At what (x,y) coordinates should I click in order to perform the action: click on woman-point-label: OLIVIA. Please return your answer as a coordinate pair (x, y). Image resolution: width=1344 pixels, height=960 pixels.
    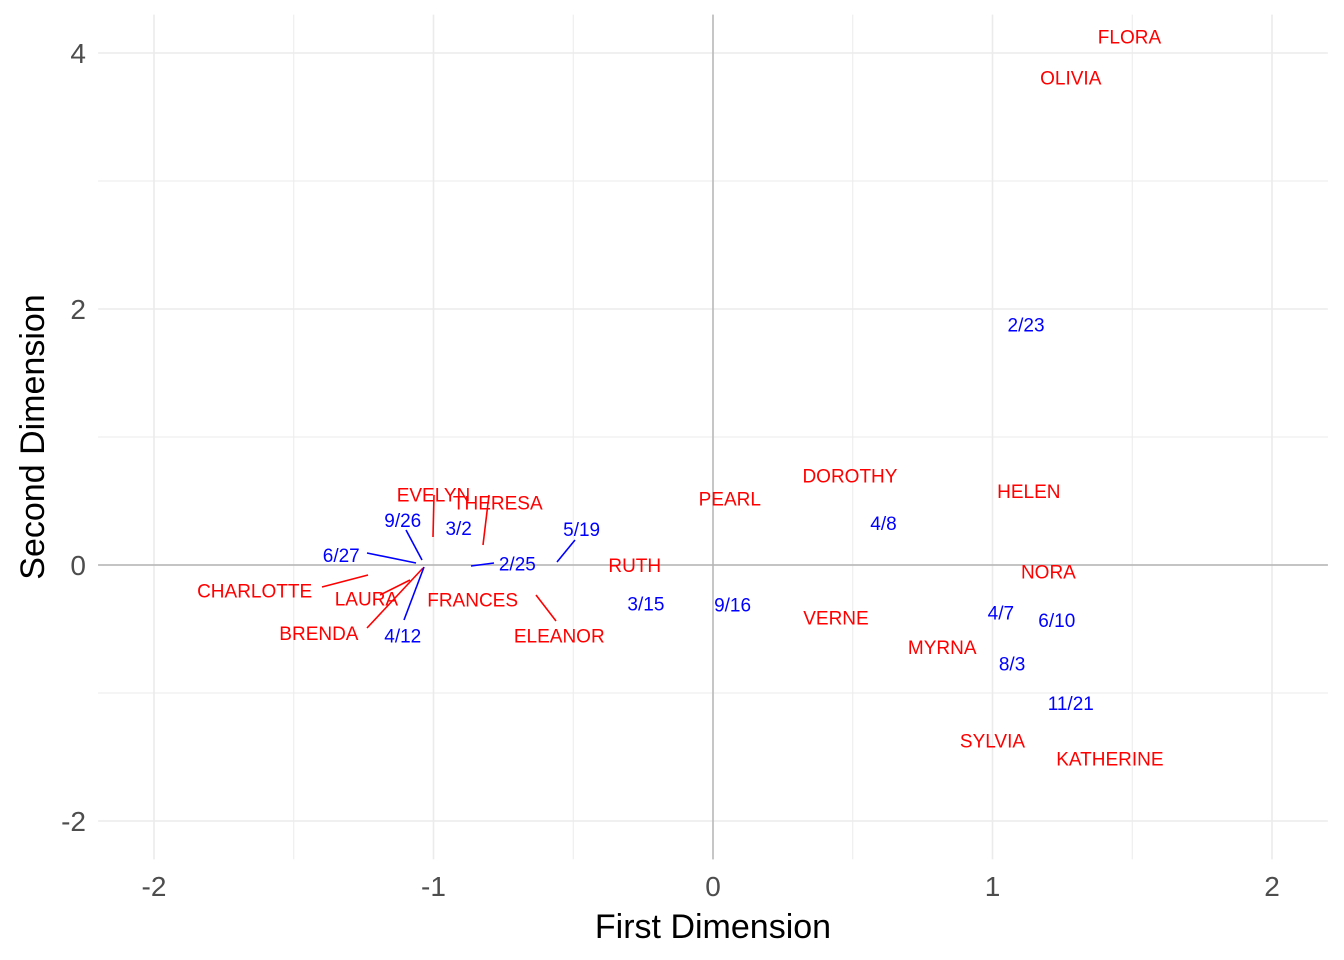
    Looking at the image, I should click on (1071, 78).